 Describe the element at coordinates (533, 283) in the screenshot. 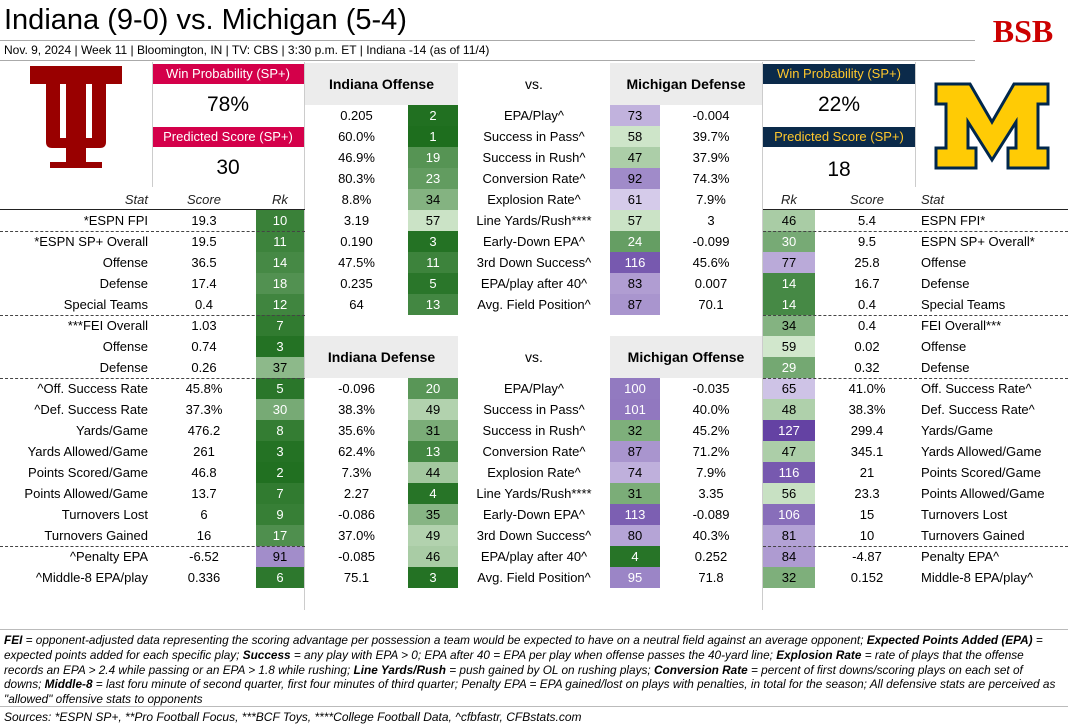

I see `table-row: 0.235 5 EPA/play after 40^ 83 0.007` at that location.